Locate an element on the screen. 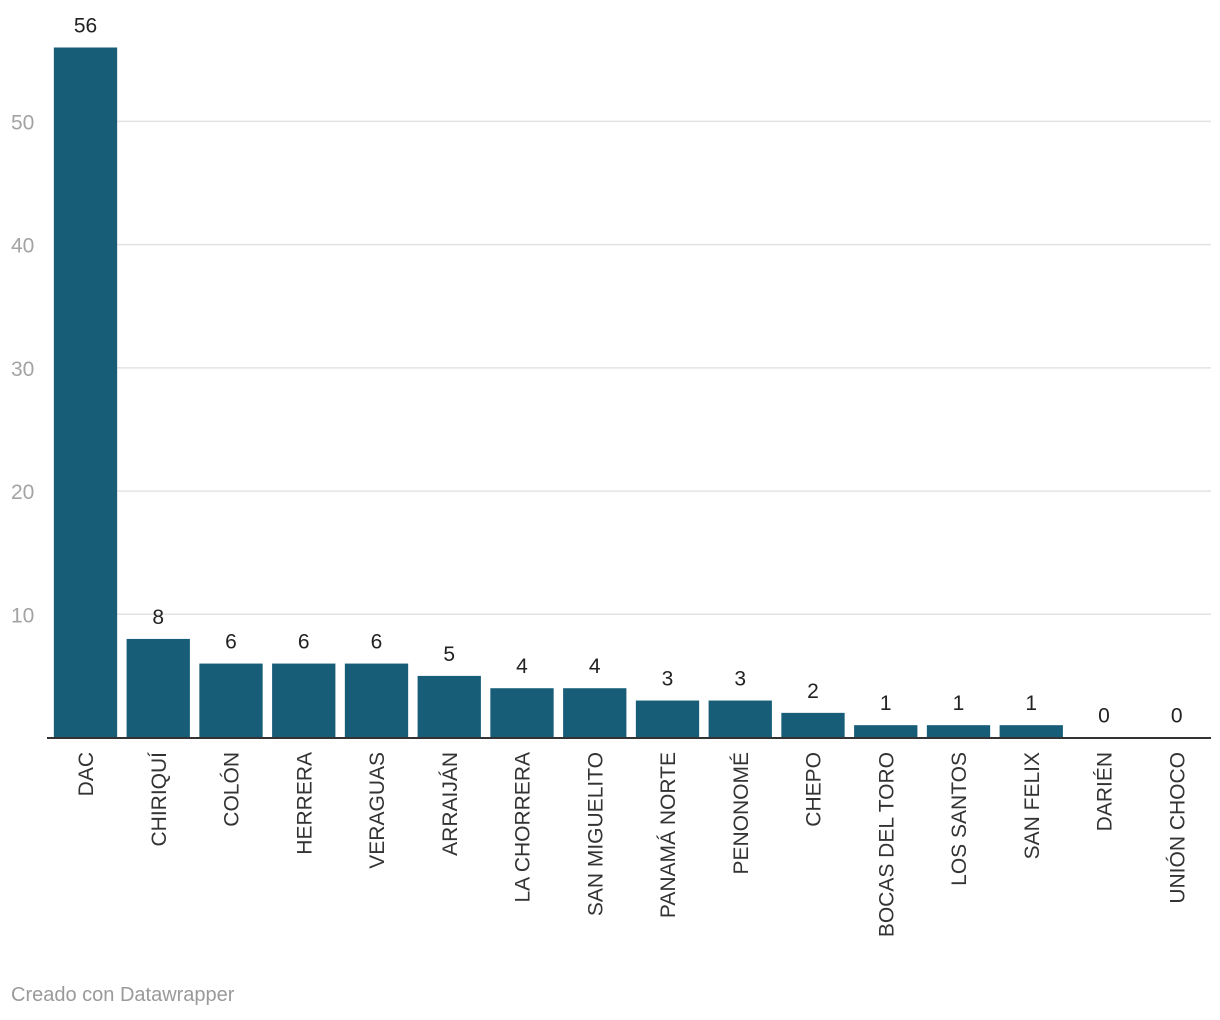 The width and height of the screenshot is (1220, 1020). bar-value-label: 2 is located at coordinates (813, 691).